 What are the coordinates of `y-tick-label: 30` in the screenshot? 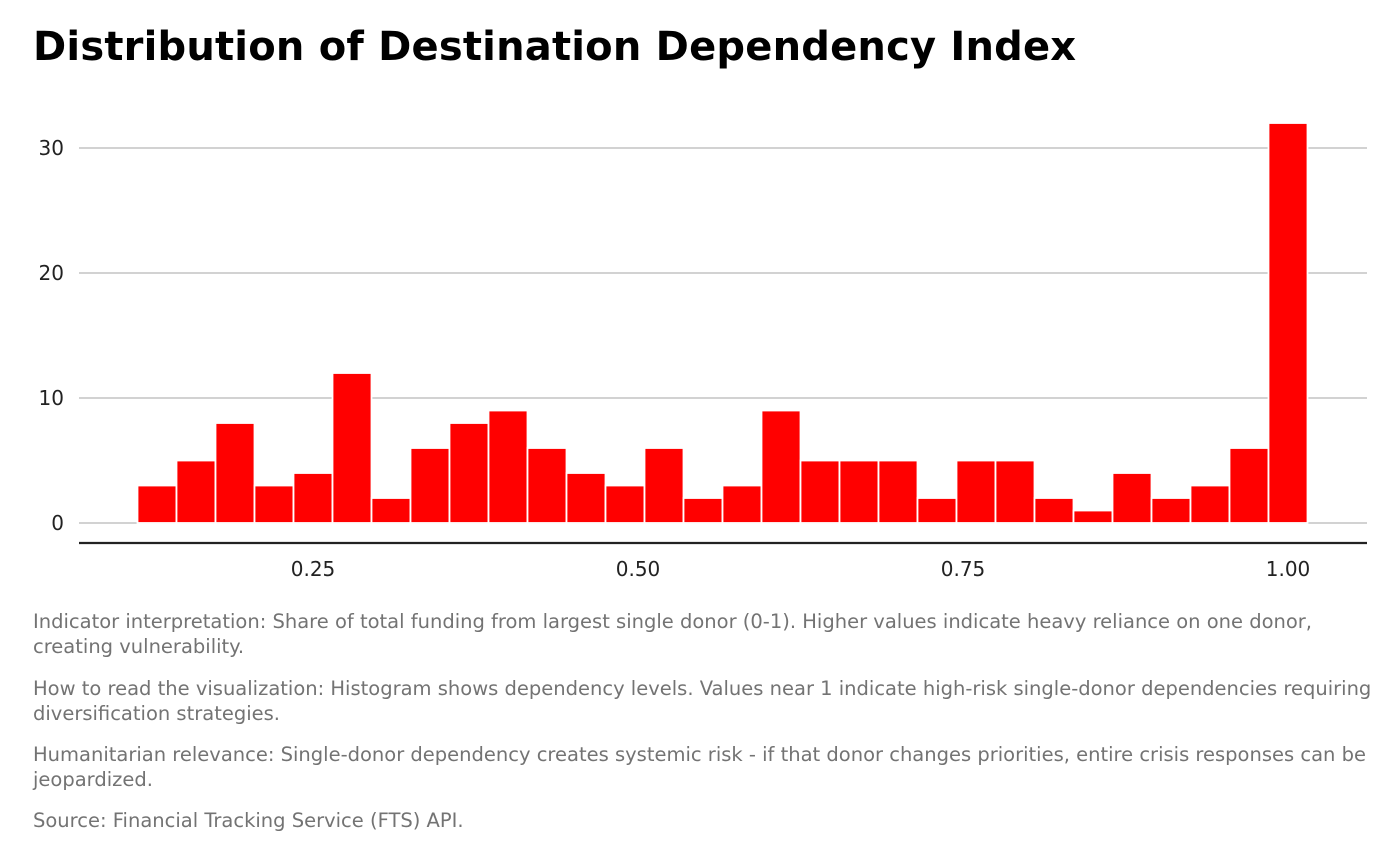 It's located at (51, 148).